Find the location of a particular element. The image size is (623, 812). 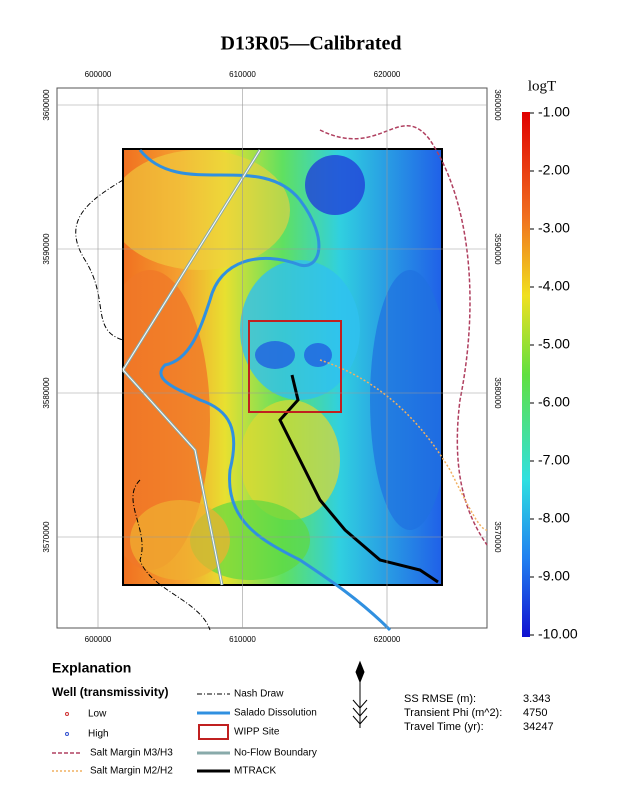

map-title: D13R05—Calibrated is located at coordinates (310, 44).